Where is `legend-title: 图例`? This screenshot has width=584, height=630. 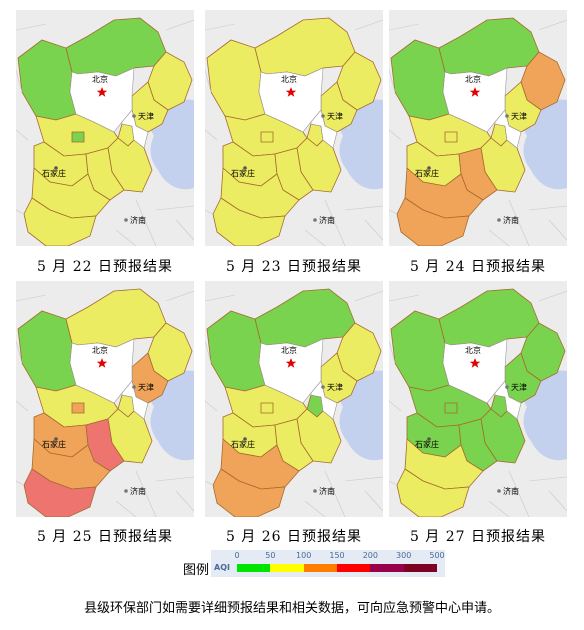 legend-title: 图例 is located at coordinates (196, 570).